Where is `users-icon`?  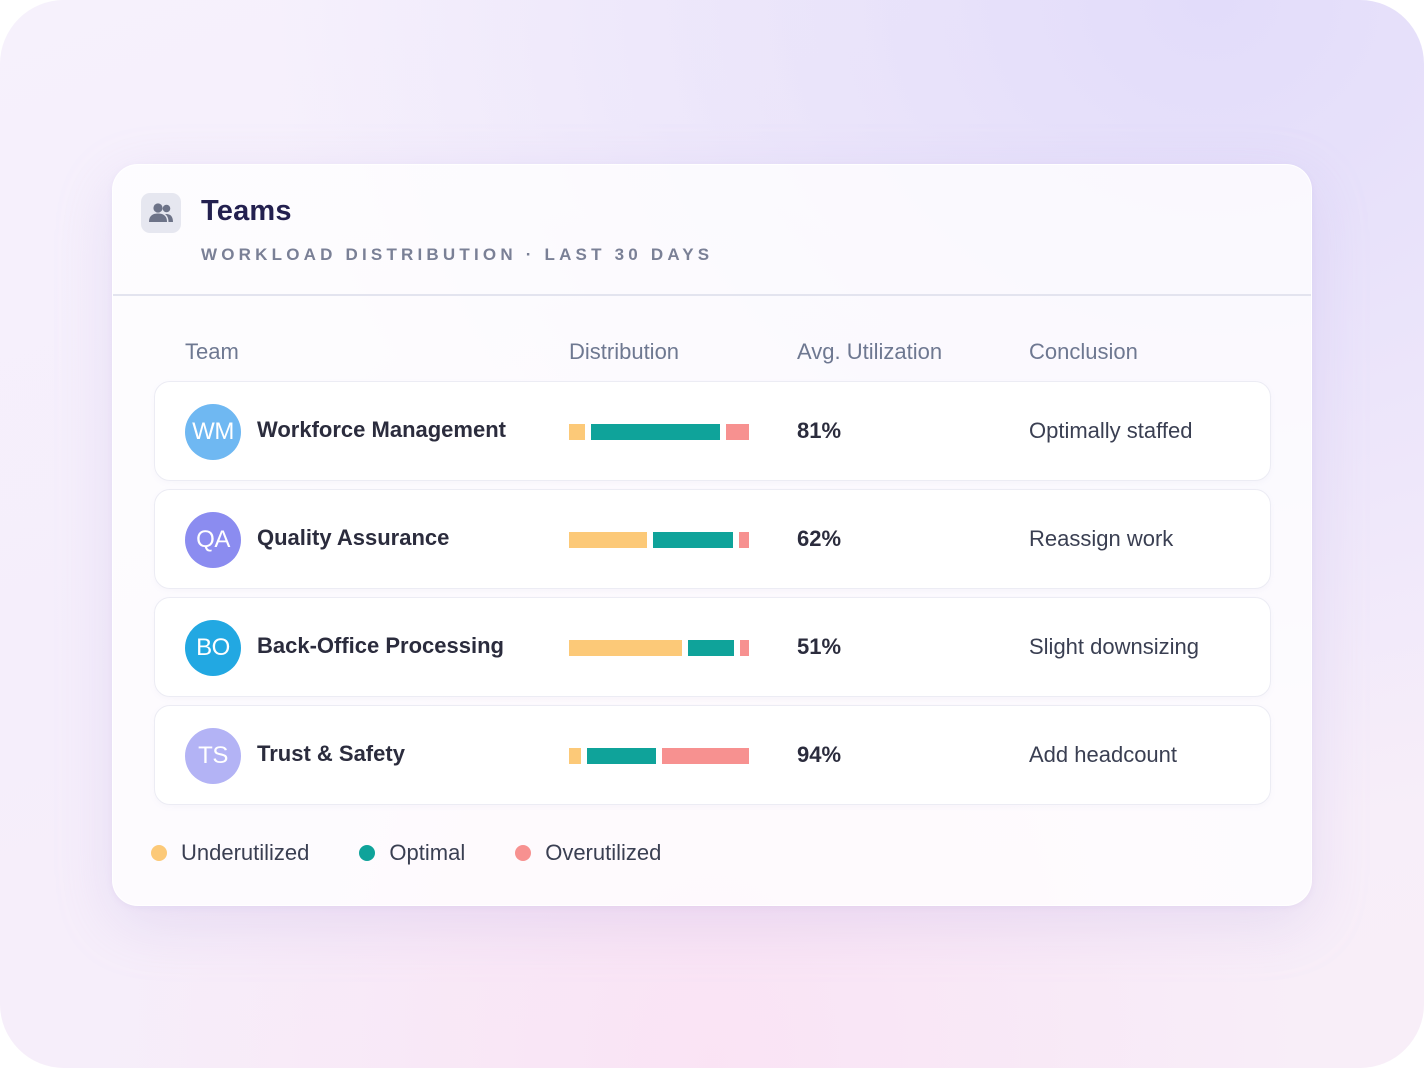 users-icon is located at coordinates (161, 213).